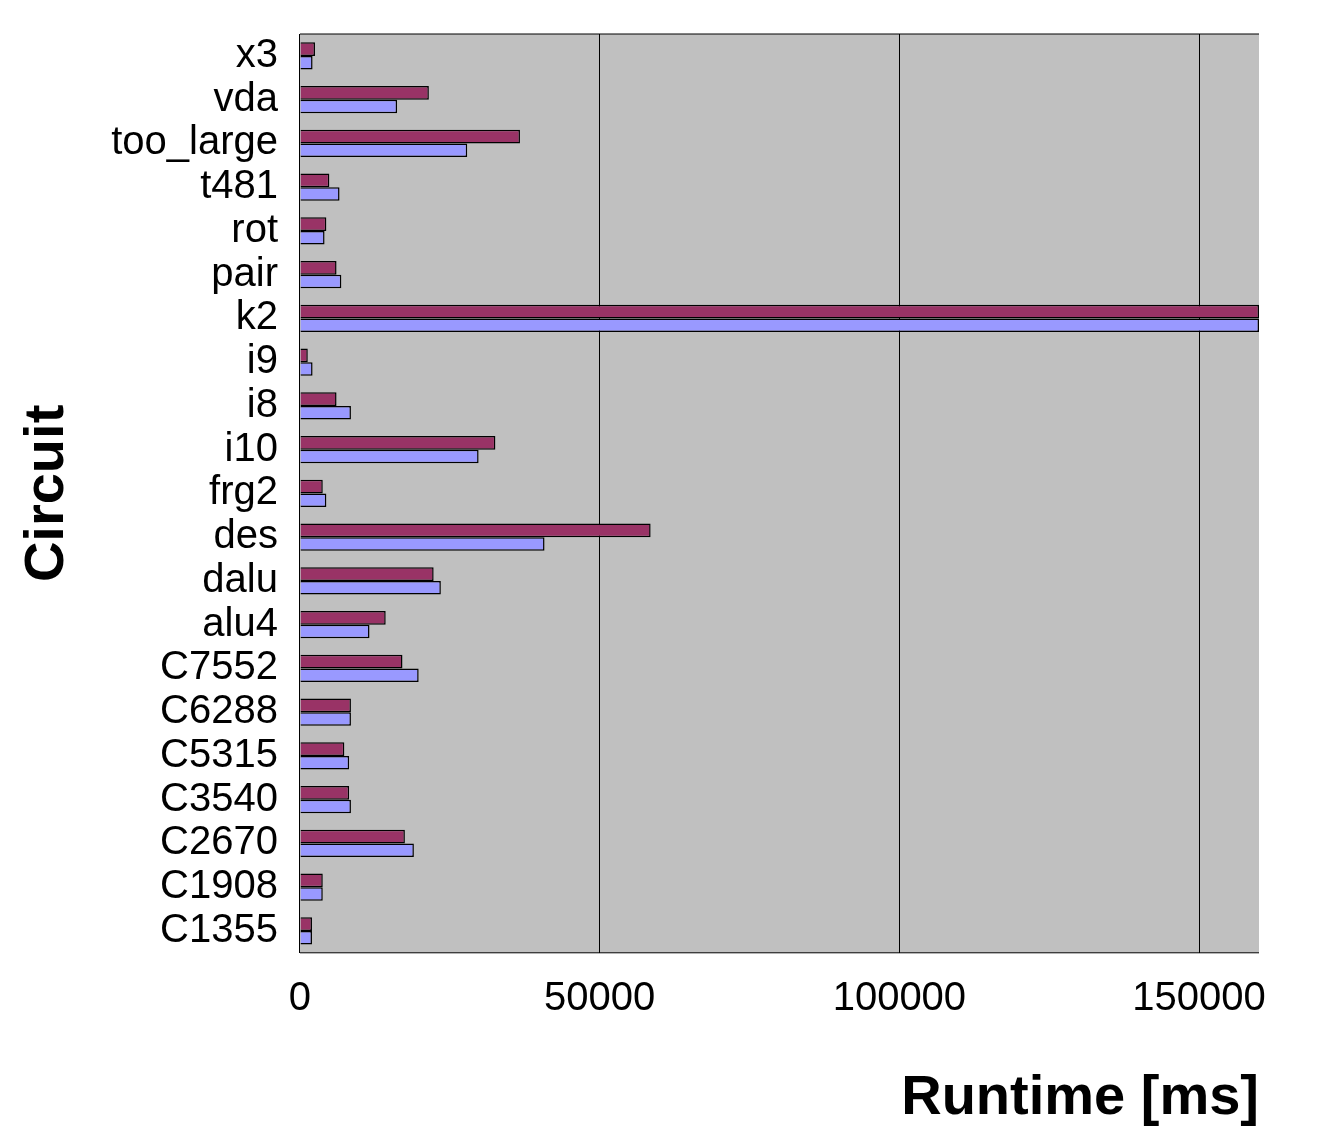 This screenshot has height=1141, width=1334. Describe the element at coordinates (44, 493) in the screenshot. I see `y-axis-title: Circuit` at that location.